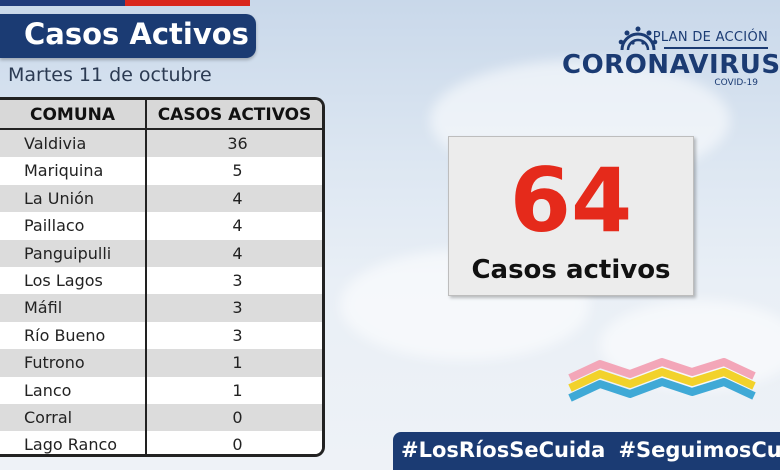 This screenshot has width=780, height=470. Describe the element at coordinates (571, 270) in the screenshot. I see `total-cases-label: Casos activos` at that location.